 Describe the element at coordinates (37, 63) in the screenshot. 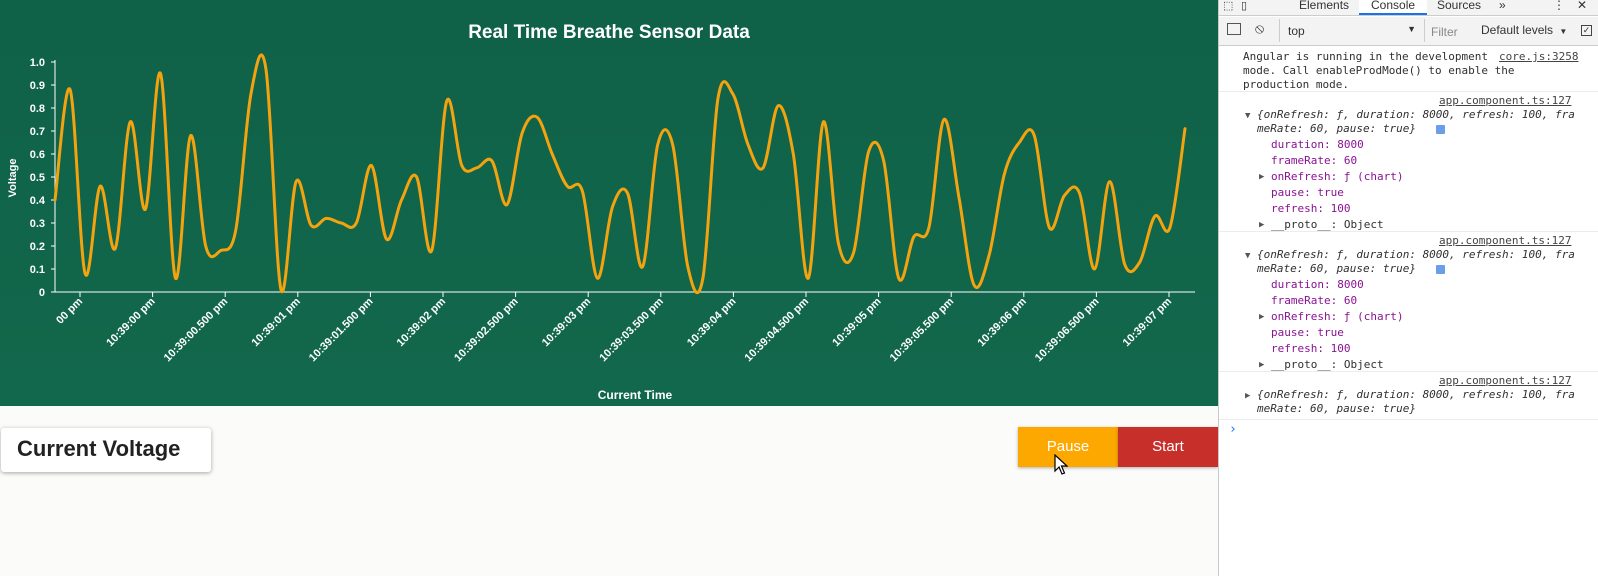

I see `y-tick-label: 1.0` at that location.